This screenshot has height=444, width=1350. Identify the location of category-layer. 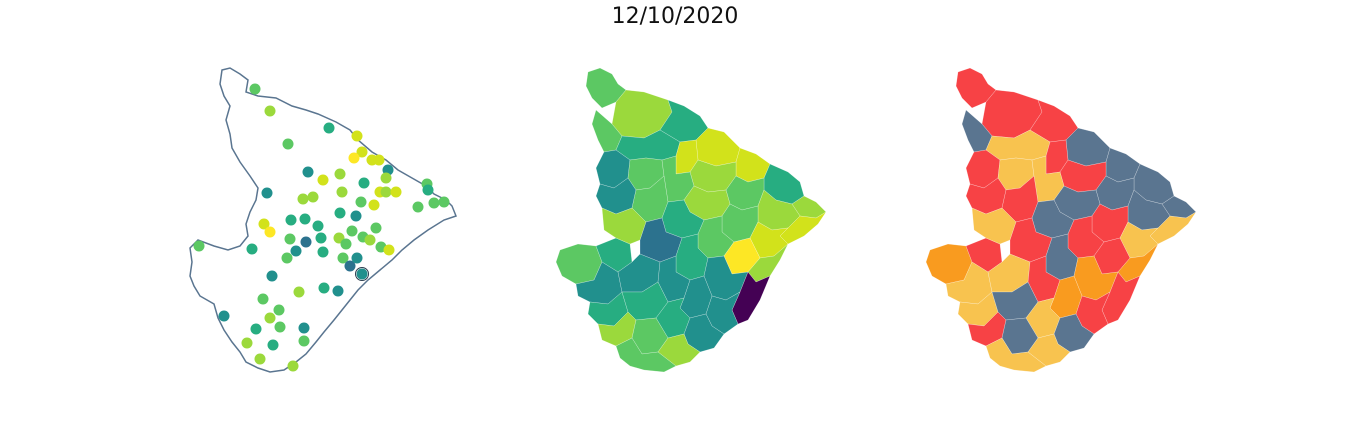
(1061, 220).